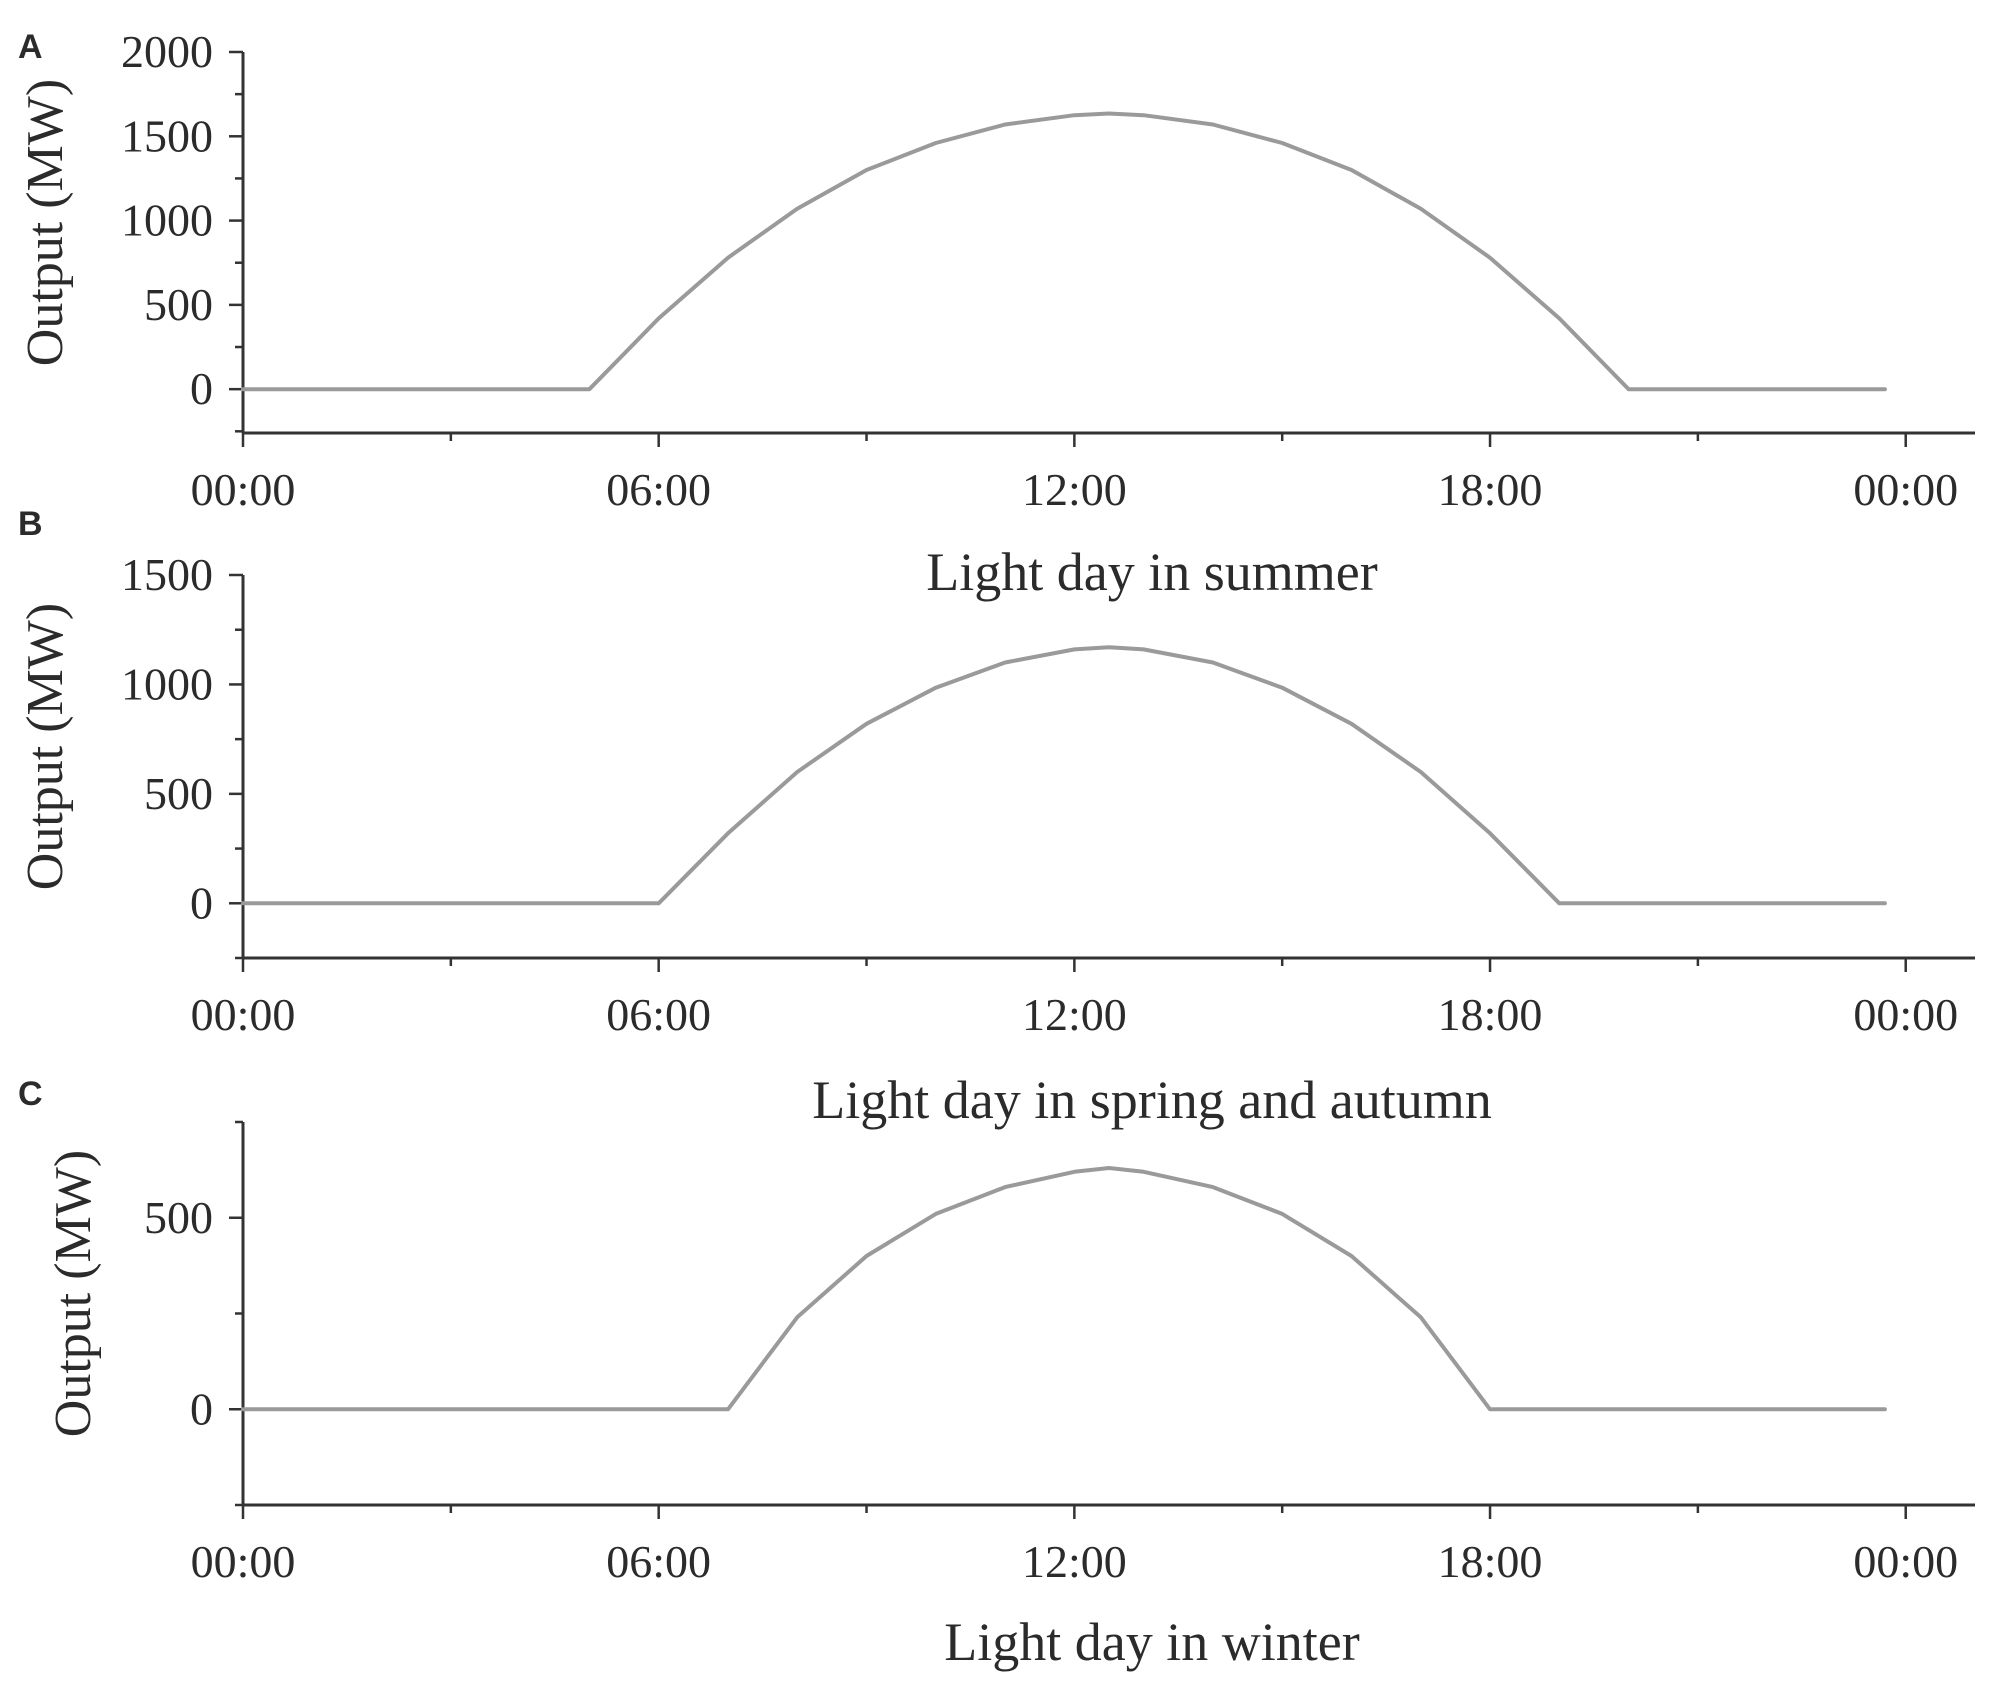 The width and height of the screenshot is (1989, 1689). Describe the element at coordinates (1151, 572) in the screenshot. I see `x-axis-title: Light day in summer` at that location.